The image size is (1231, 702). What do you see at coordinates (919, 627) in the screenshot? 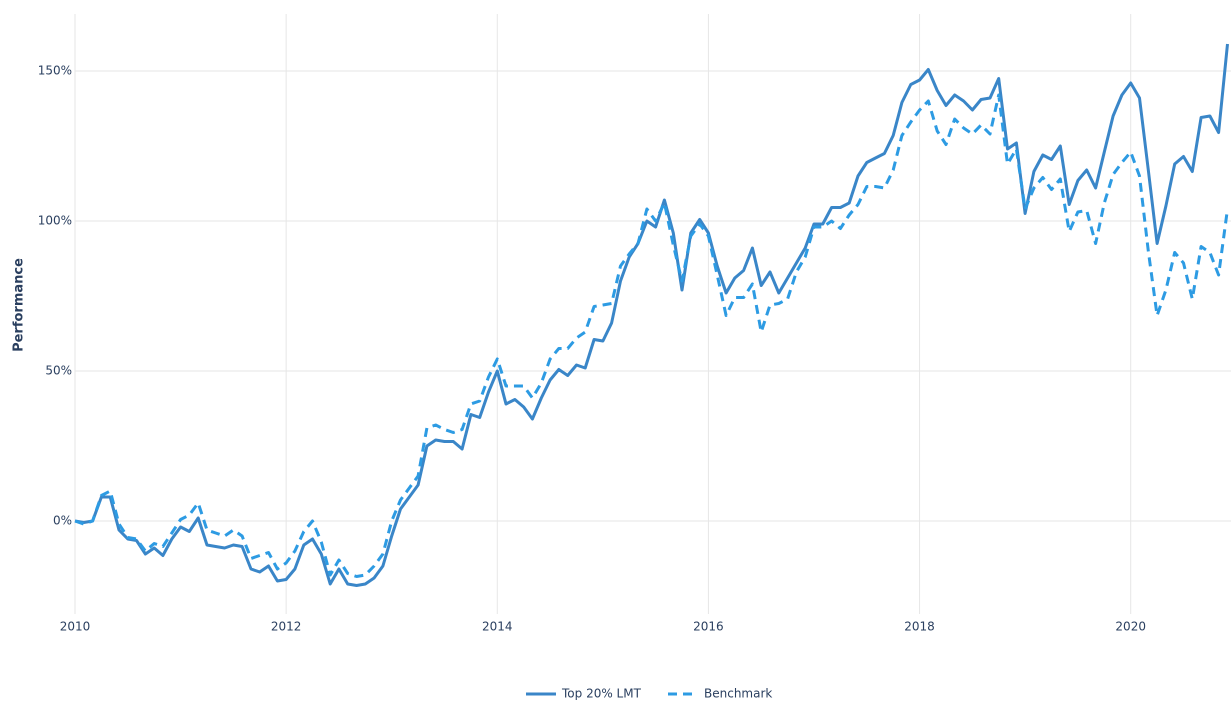
I see `x-tick-label: 2018` at bounding box center [919, 627].